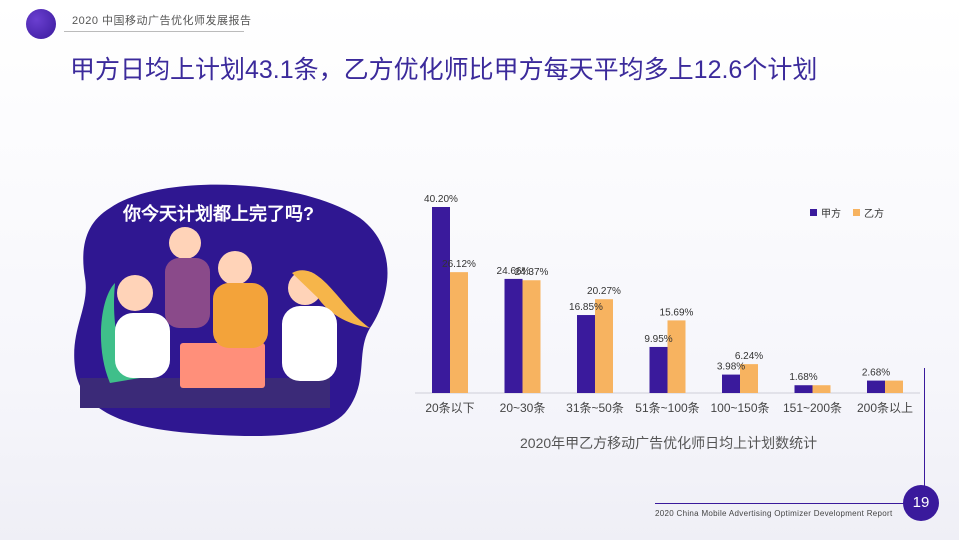  Describe the element at coordinates (514, 271) in the screenshot. I see `data-label-jia-1: 24.66%` at that location.